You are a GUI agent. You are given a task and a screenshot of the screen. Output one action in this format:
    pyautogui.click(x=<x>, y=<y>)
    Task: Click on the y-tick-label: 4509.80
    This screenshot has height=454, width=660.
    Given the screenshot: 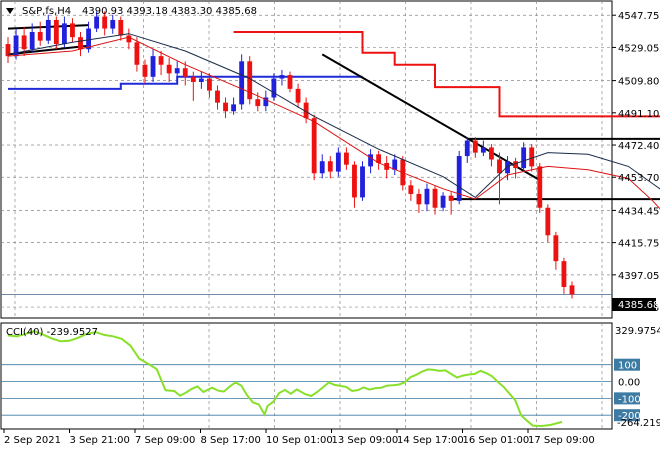 What is the action you would take?
    pyautogui.click(x=638, y=82)
    